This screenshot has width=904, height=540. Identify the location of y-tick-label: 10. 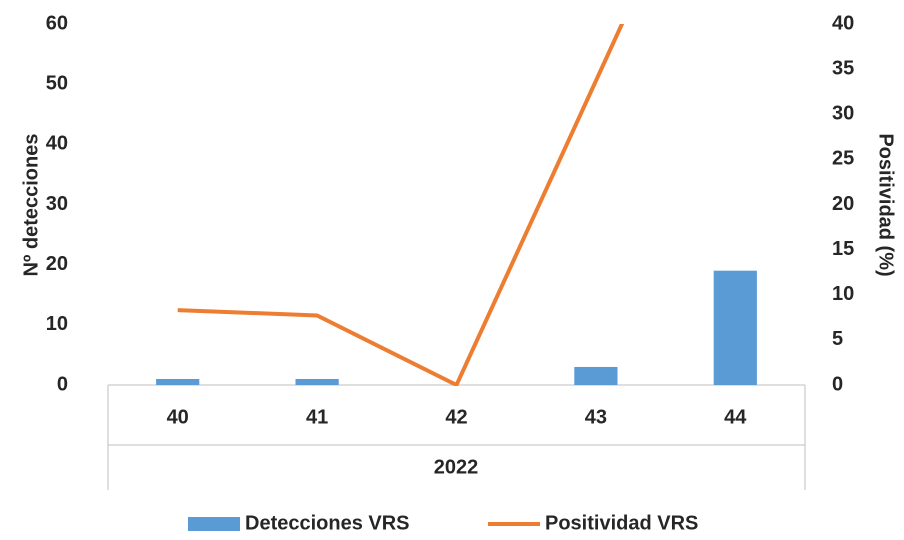
(57, 324).